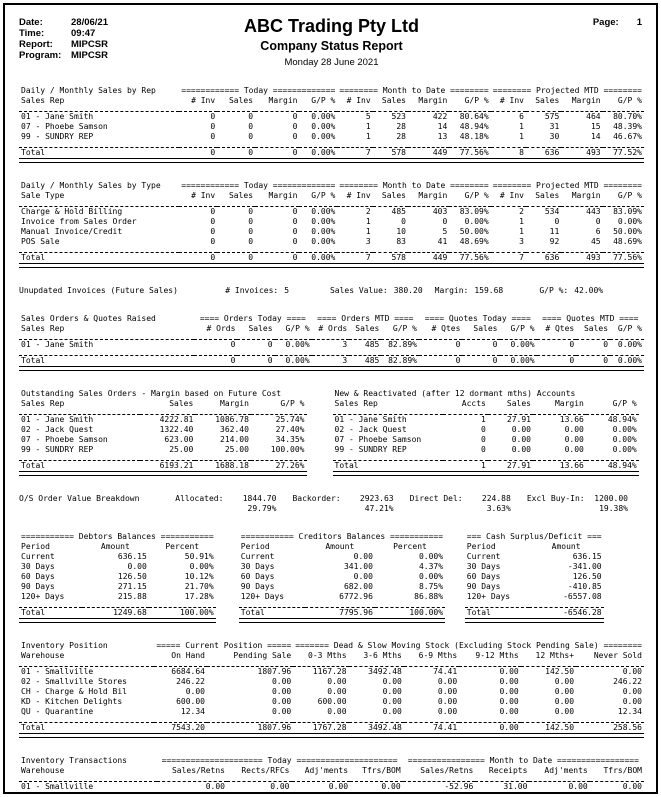  Describe the element at coordinates (236, 449) in the screenshot. I see `value-cell: 25.00` at that location.